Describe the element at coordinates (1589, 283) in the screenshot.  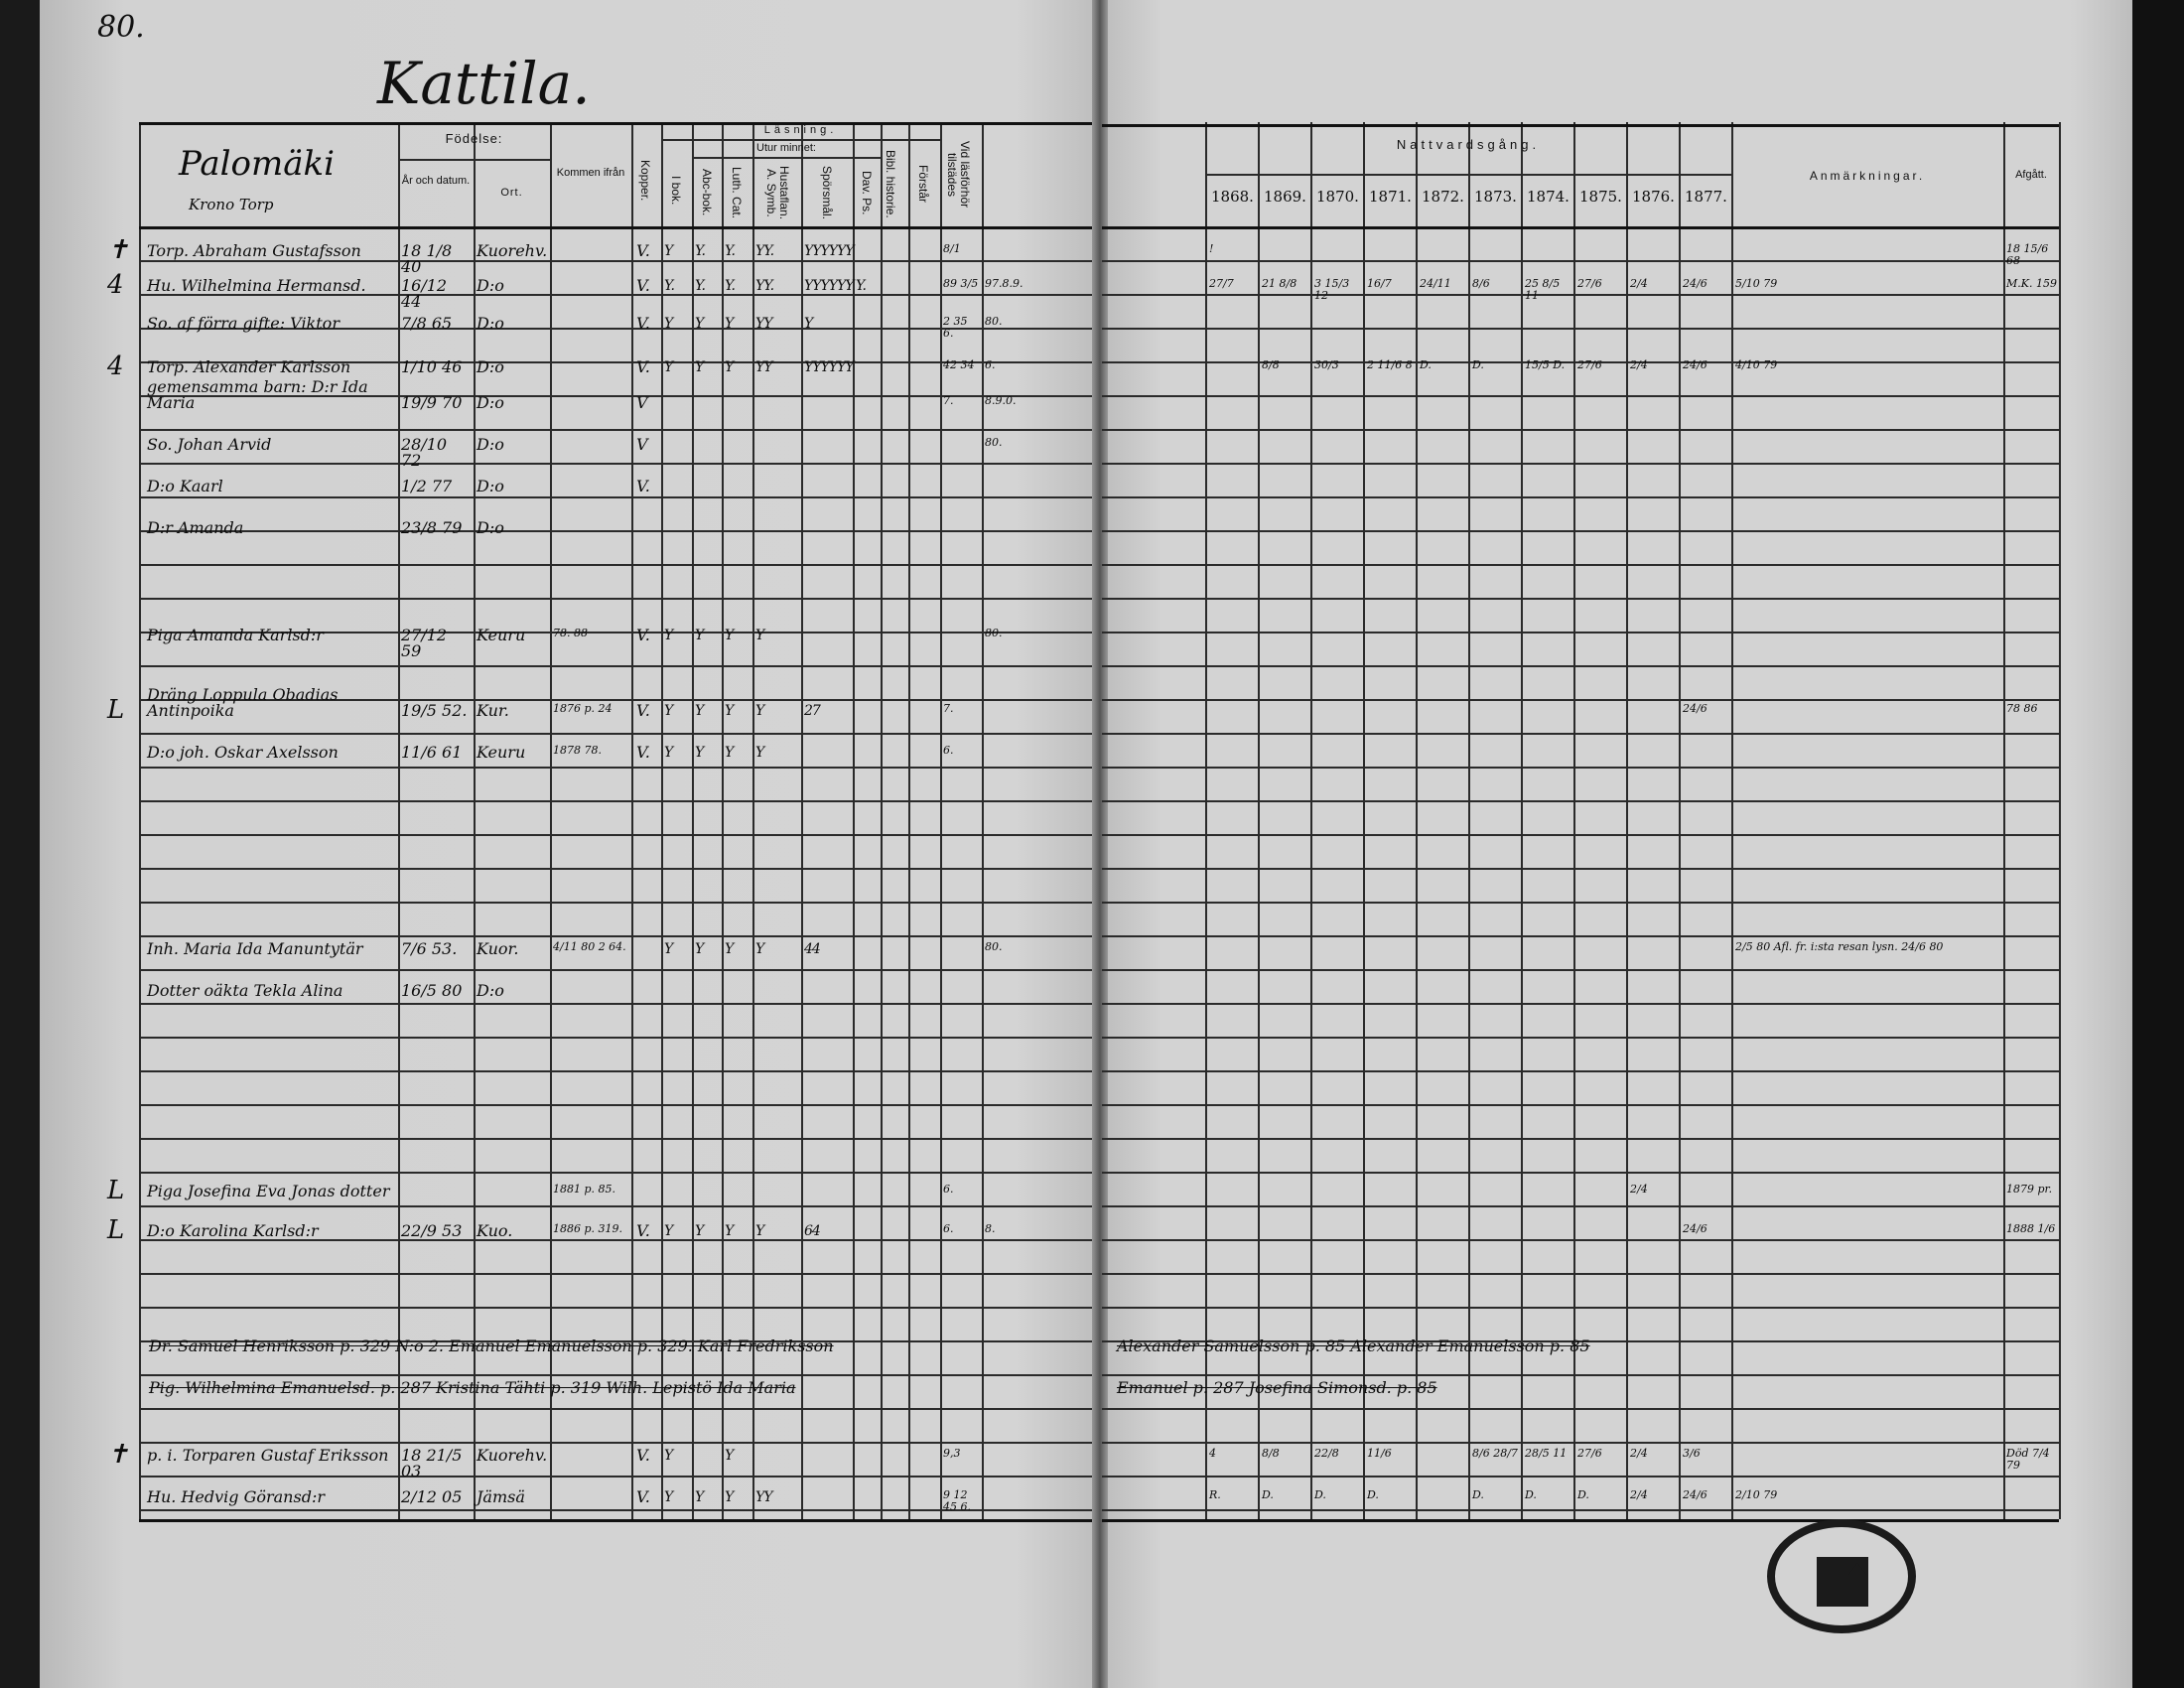
I see `communion-date: 27/6` at that location.